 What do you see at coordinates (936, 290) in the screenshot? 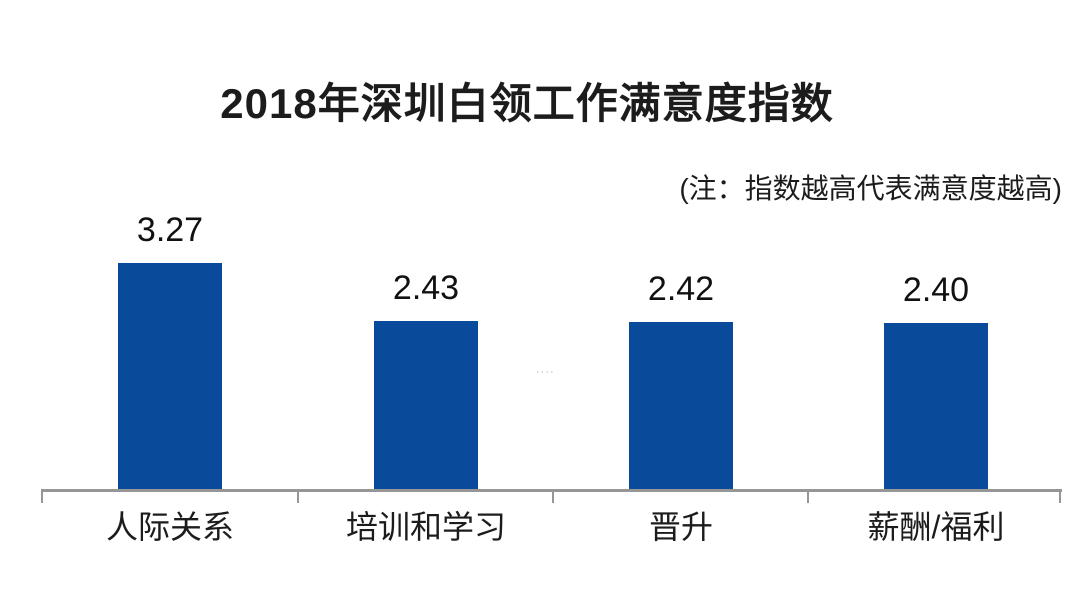
I see `bar-value-label: 2.40` at bounding box center [936, 290].